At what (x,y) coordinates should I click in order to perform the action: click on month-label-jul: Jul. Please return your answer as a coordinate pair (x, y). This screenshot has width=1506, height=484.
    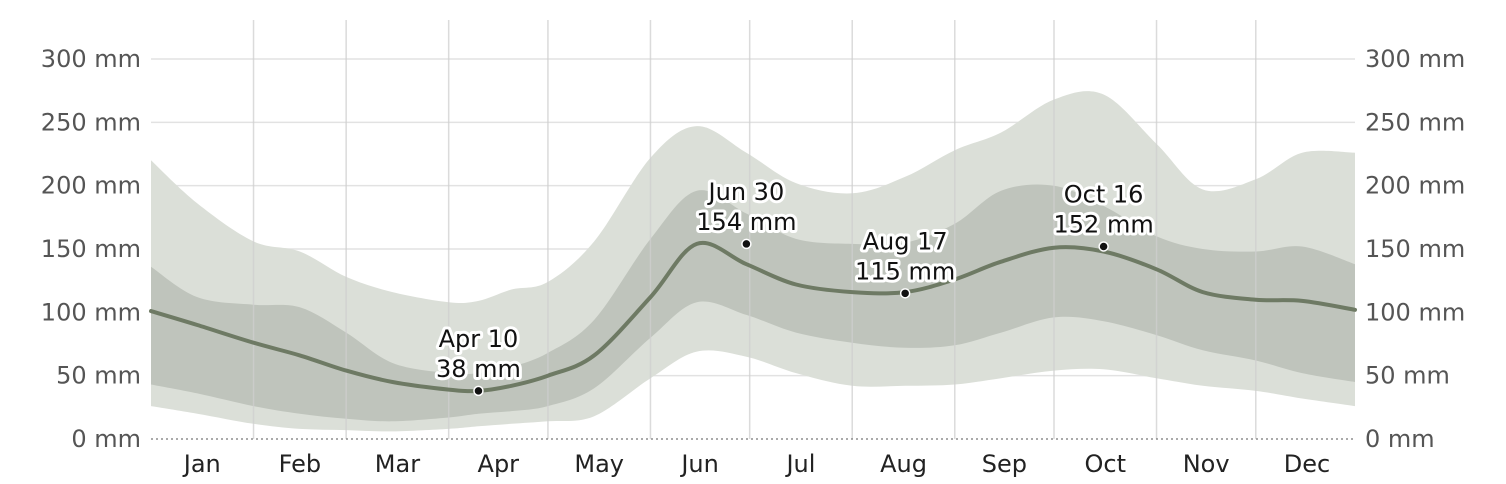
    Looking at the image, I should click on (799, 464).